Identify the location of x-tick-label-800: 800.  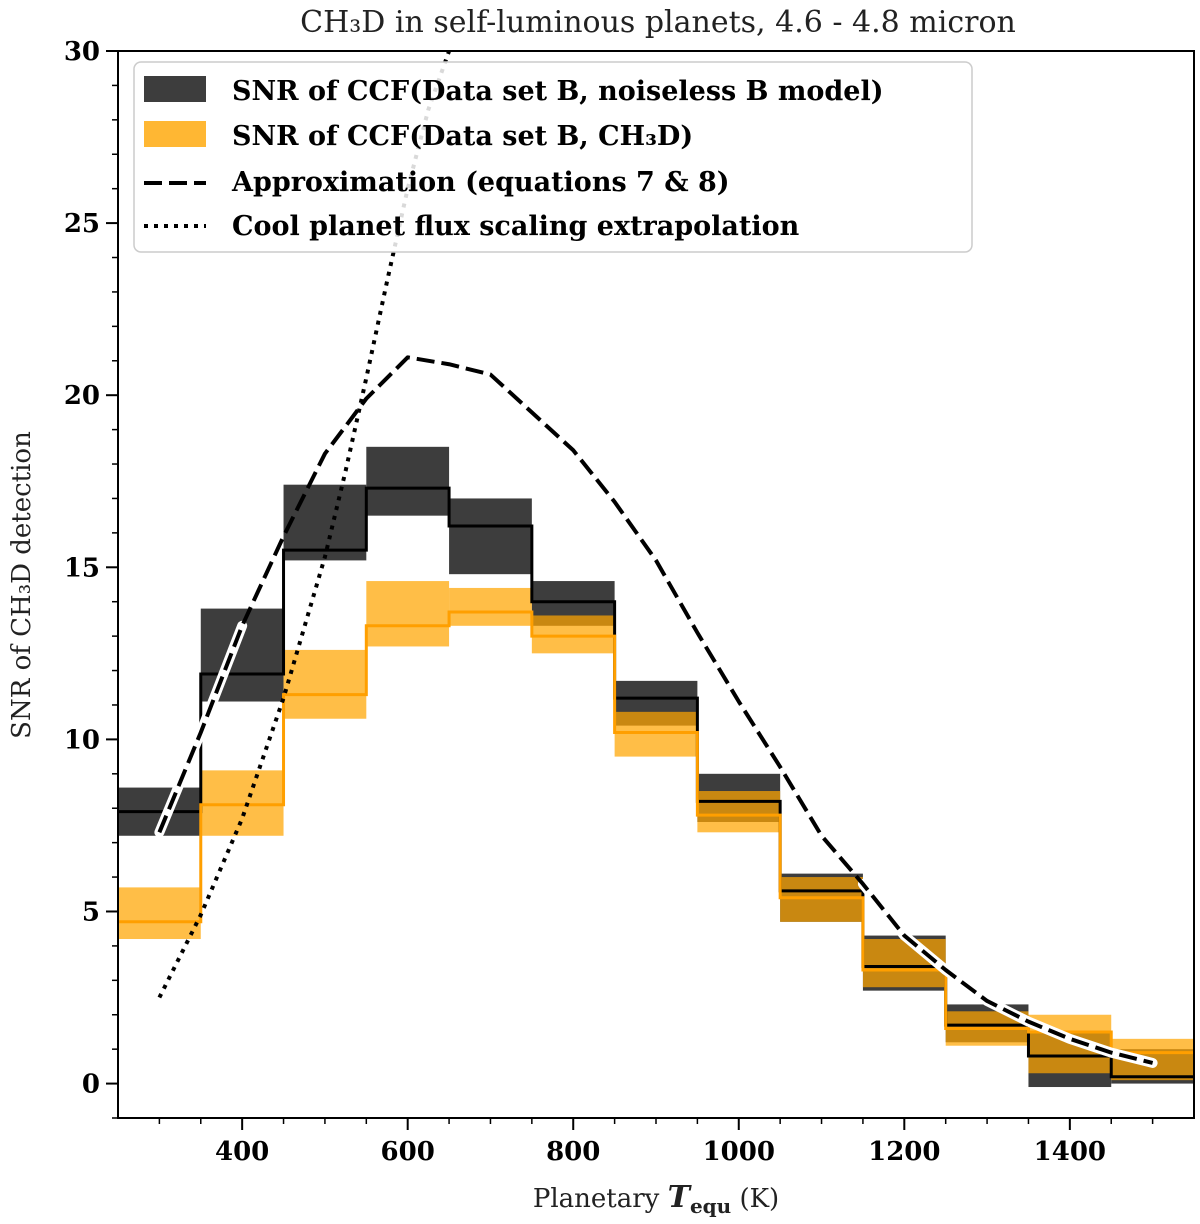
(573, 1152).